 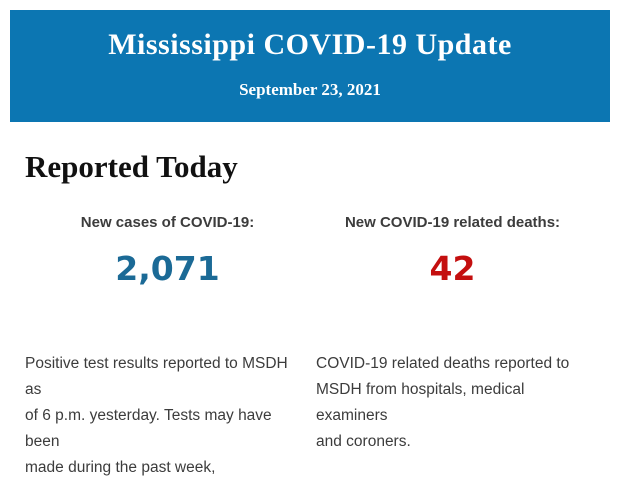 What do you see at coordinates (167, 222) in the screenshot?
I see `cases-label: New cases of COVID-19:` at bounding box center [167, 222].